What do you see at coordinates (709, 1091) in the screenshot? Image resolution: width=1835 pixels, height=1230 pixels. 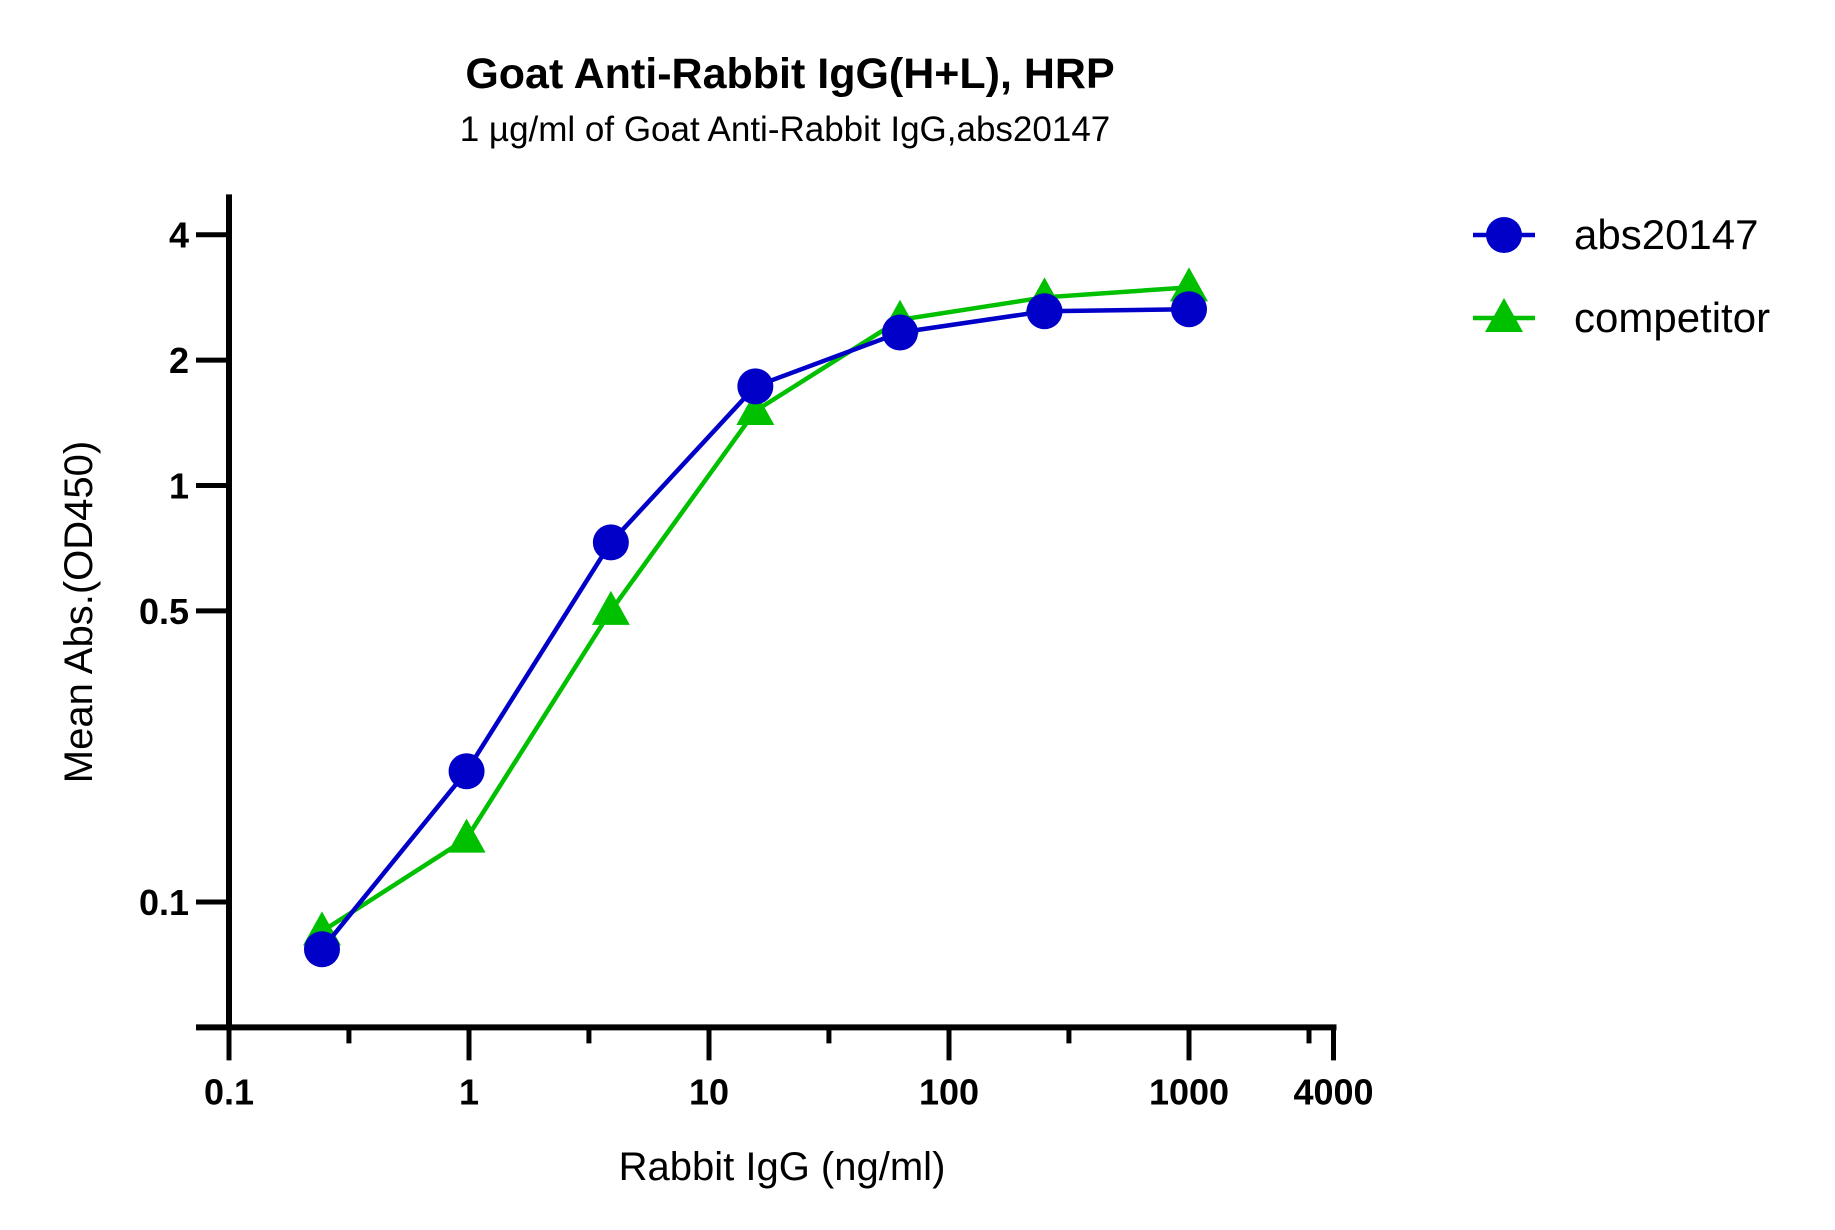 I see `x-tick-label: 10` at bounding box center [709, 1091].